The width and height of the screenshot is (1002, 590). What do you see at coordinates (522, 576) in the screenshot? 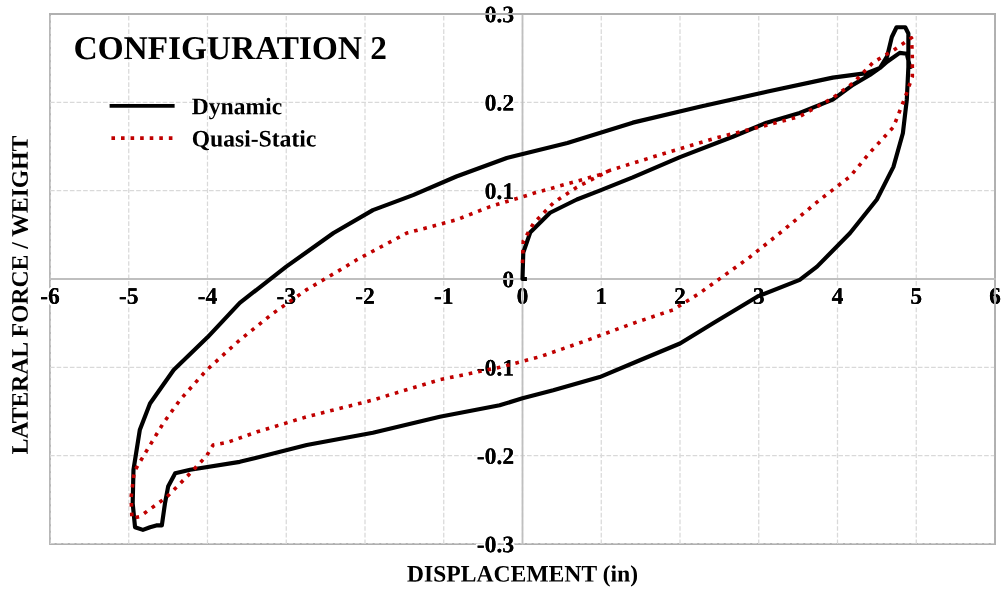
I see `x-axis-title: DISPLACEMENT (in)` at bounding box center [522, 576].